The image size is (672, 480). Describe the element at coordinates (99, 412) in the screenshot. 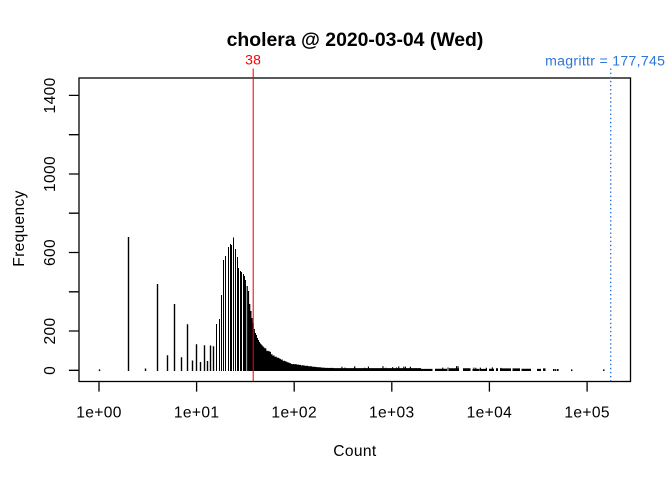

I see `svg-text: 1e+00` at that location.